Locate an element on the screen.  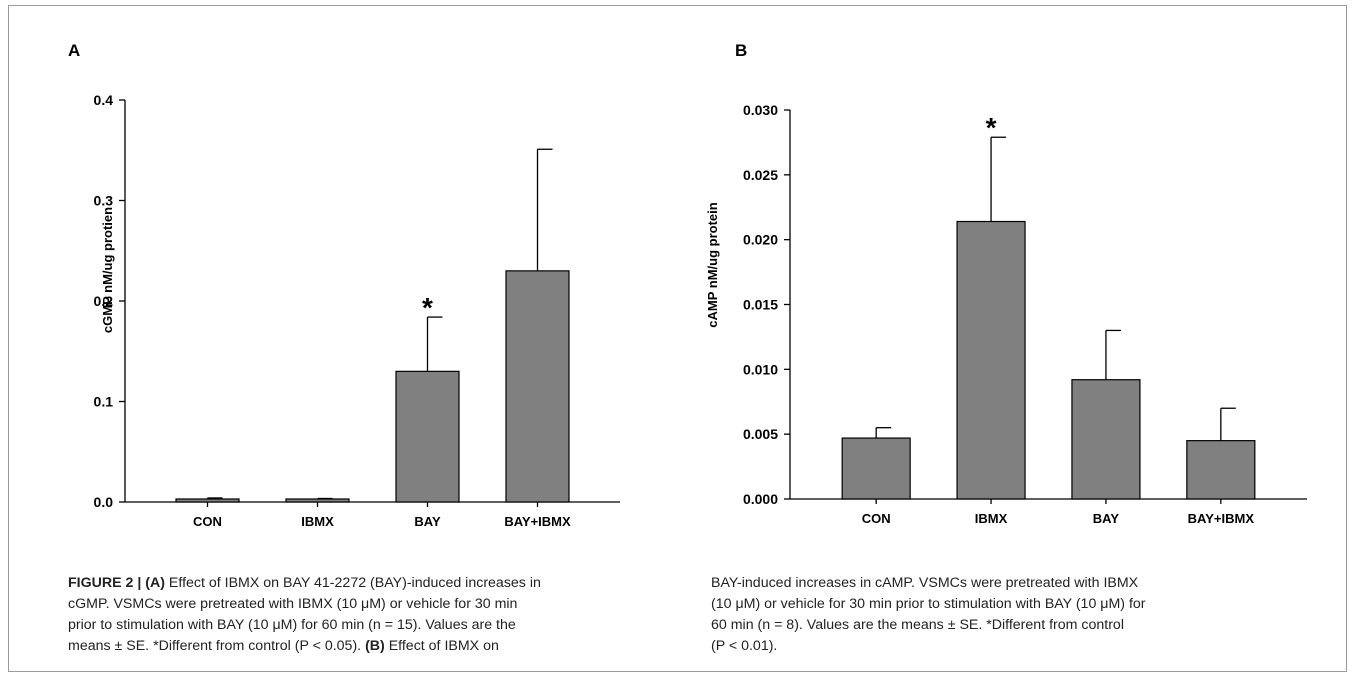
y-tick-label: 0.010 is located at coordinates (760, 369).